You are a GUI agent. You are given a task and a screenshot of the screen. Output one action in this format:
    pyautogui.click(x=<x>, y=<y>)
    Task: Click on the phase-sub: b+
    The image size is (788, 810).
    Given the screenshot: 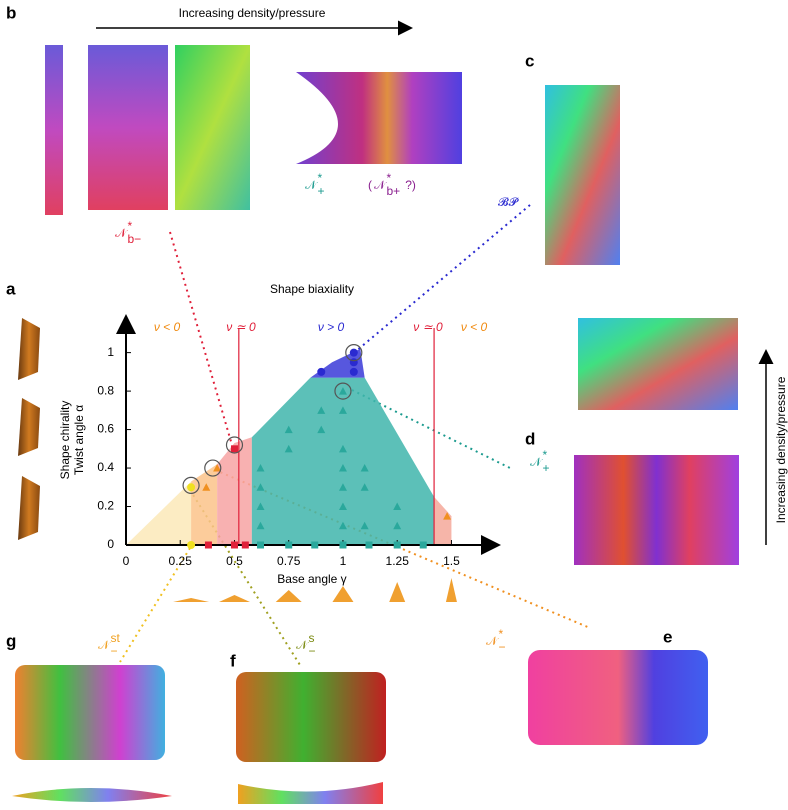 What is the action you would take?
    pyautogui.click(x=394, y=191)
    